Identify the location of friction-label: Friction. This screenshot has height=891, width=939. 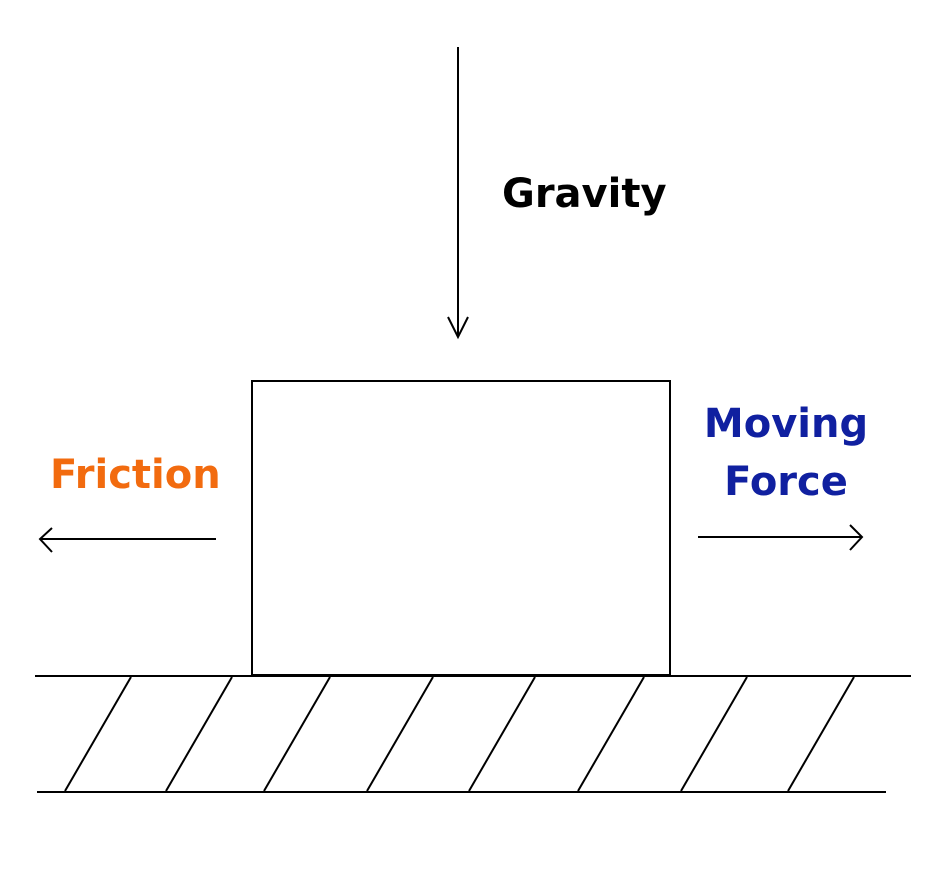
(135, 475).